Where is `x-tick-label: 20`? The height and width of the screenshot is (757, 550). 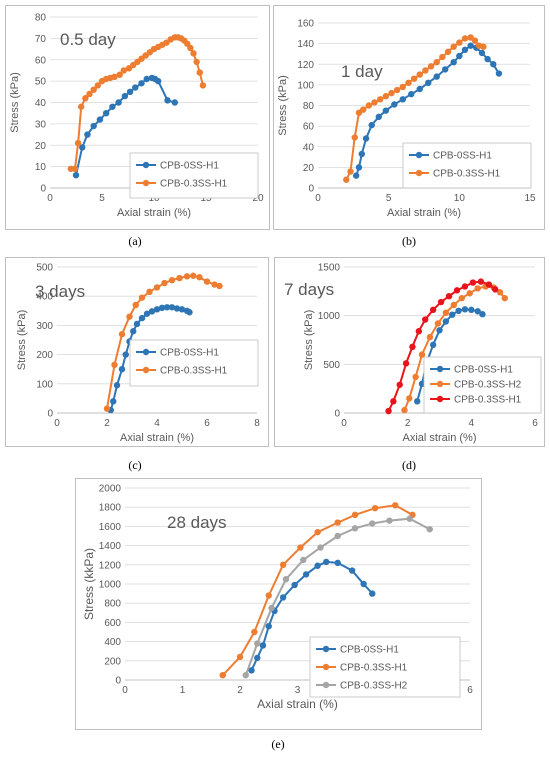
x-tick-label: 20 is located at coordinates (258, 198).